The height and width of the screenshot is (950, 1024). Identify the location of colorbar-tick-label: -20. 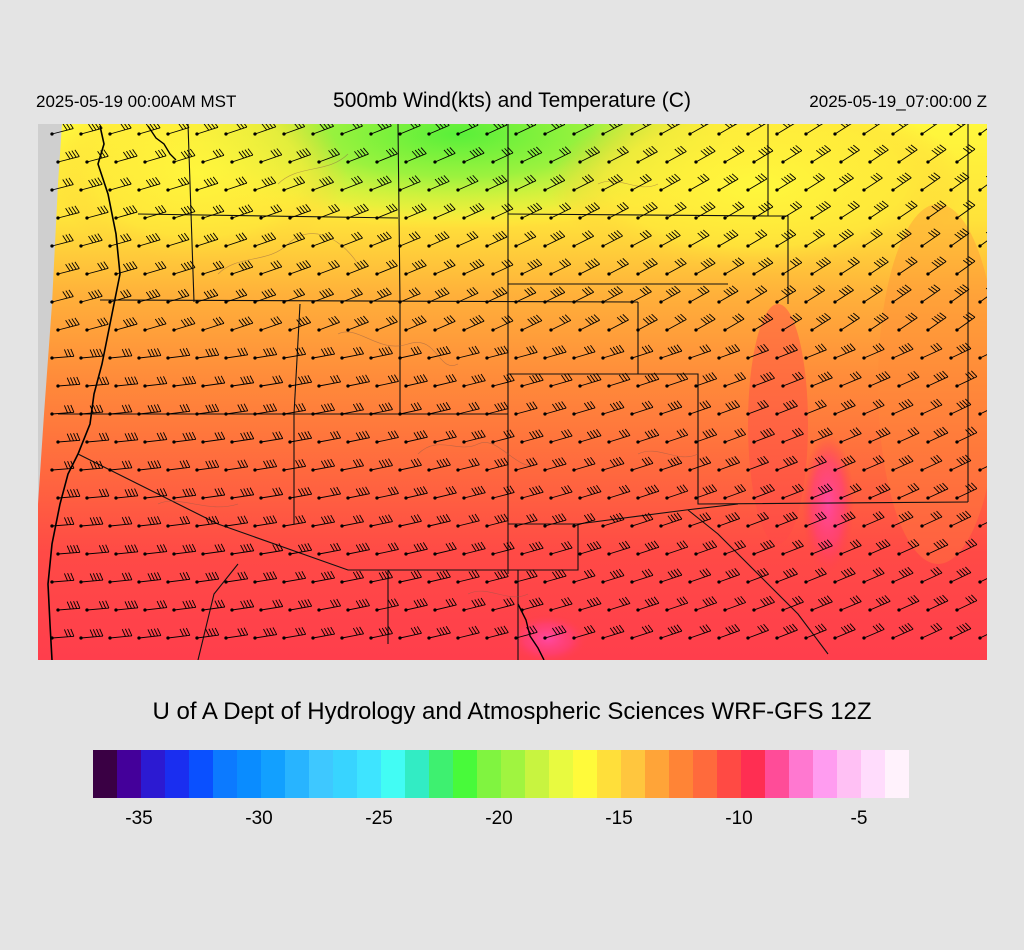
(499, 818).